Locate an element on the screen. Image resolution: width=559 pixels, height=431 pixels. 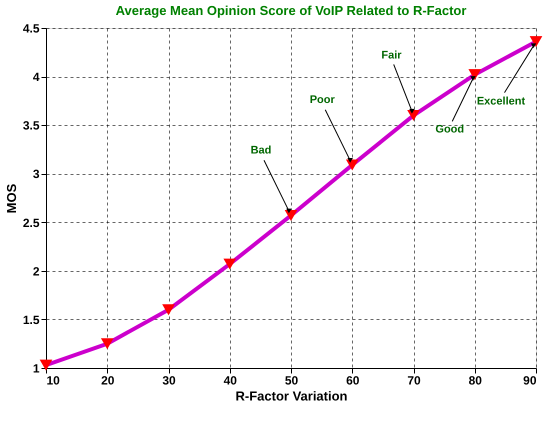
x-tick-label: 80 is located at coordinates (475, 381).